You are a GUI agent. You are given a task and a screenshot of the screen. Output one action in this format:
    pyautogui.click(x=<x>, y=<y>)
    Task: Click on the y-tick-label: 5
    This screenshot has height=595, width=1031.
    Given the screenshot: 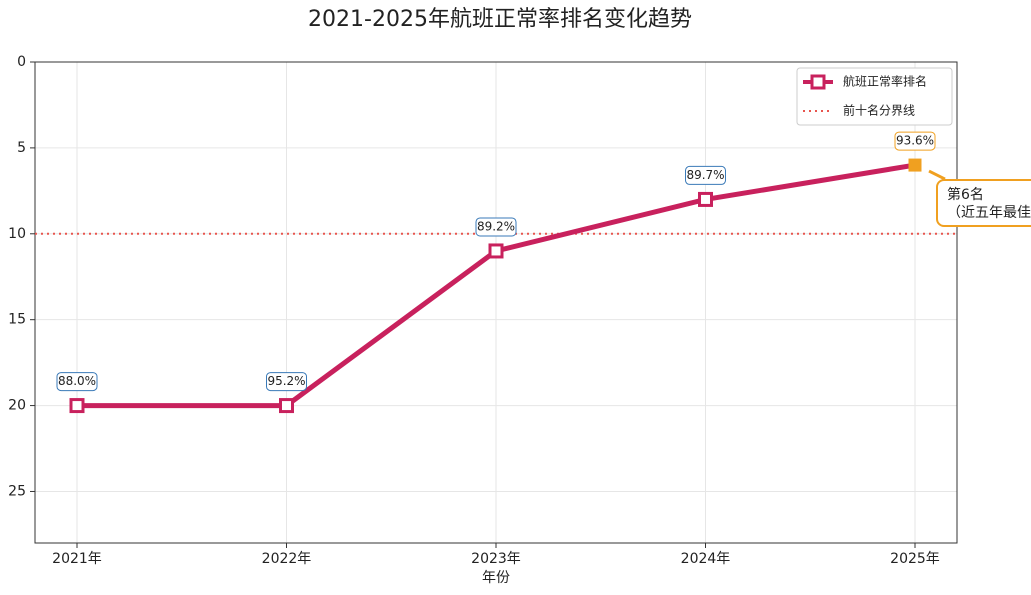 What is the action you would take?
    pyautogui.click(x=21, y=148)
    